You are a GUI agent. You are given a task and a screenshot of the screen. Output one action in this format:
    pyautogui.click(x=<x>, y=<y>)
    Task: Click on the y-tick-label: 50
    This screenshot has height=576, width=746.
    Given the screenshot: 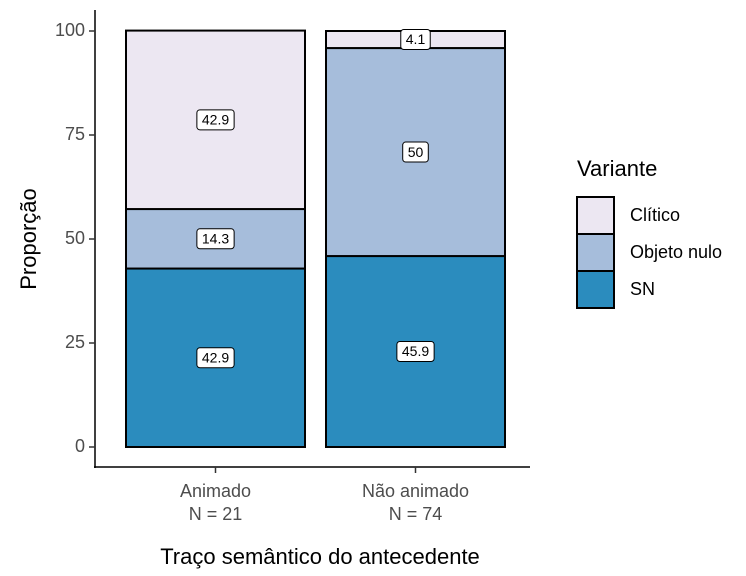 What is the action you would take?
    pyautogui.click(x=75, y=238)
    